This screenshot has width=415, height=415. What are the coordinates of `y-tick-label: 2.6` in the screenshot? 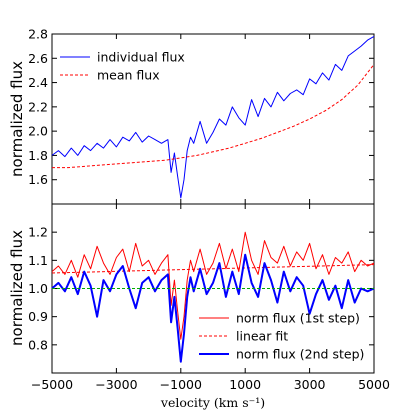 It's located at (38, 58).